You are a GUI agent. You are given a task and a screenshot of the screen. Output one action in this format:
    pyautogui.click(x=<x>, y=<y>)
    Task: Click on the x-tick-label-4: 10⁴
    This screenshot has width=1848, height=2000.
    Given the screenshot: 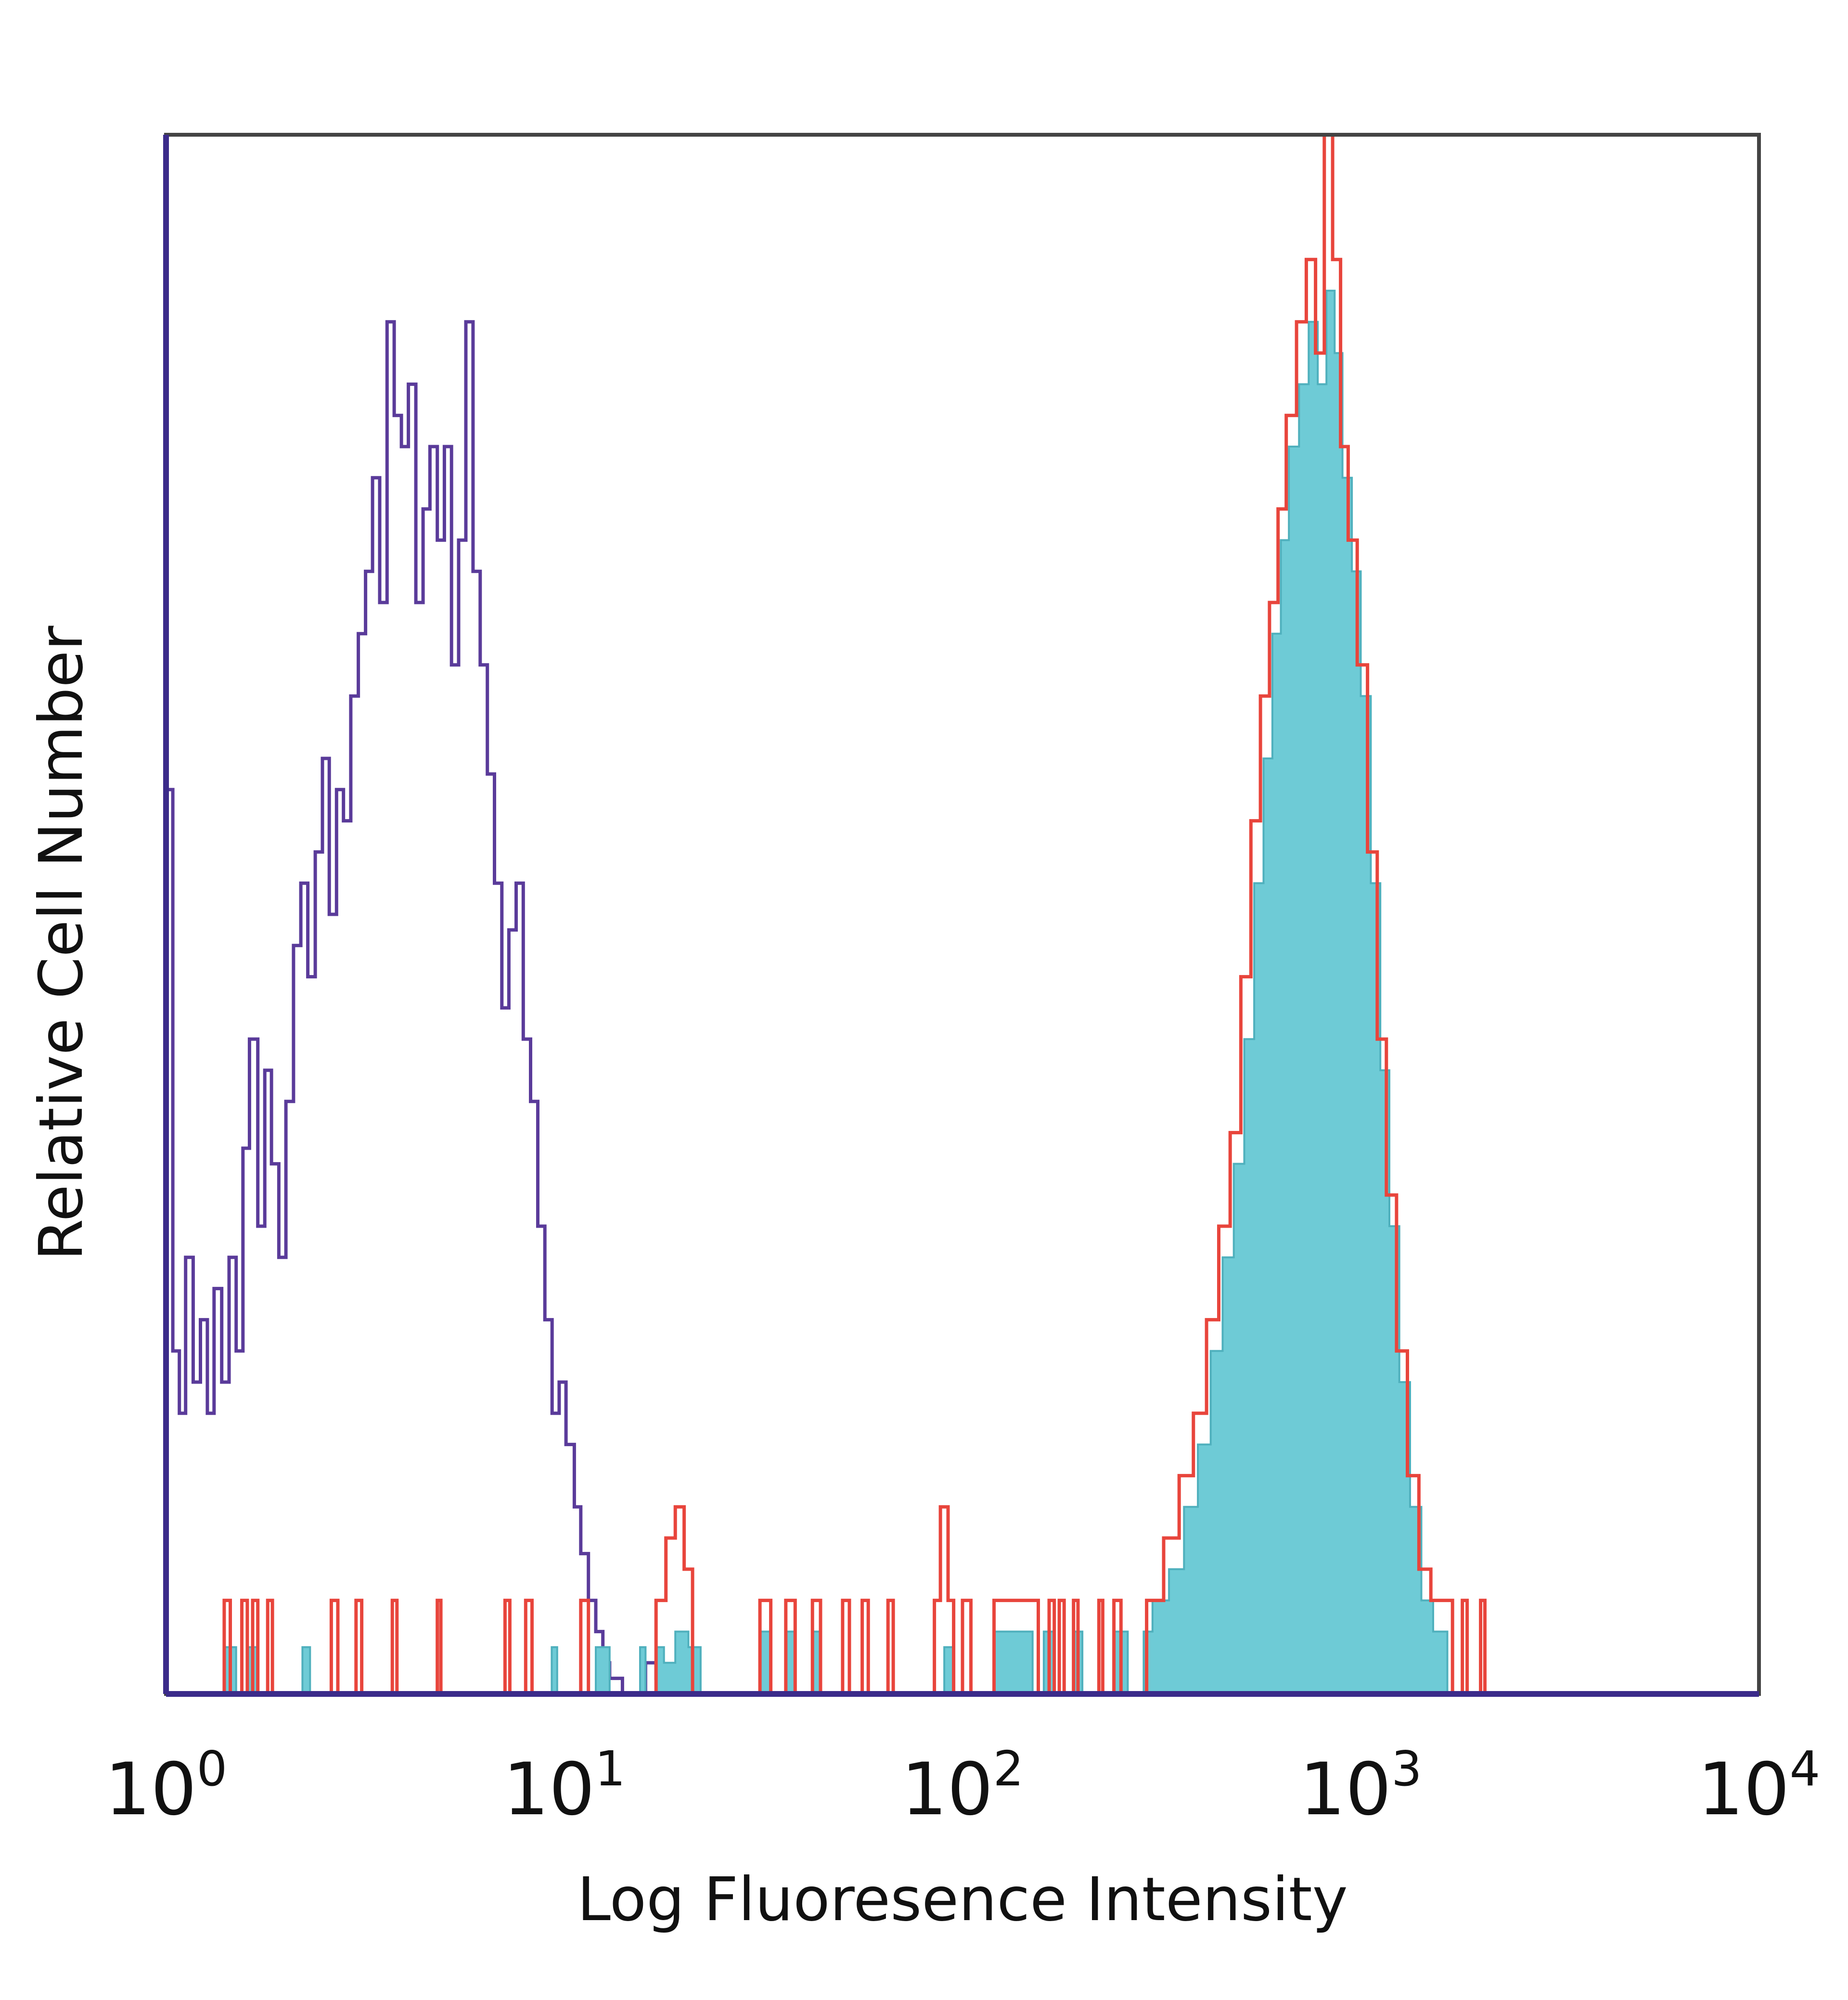 What is the action you would take?
    pyautogui.click(x=1759, y=1786)
    